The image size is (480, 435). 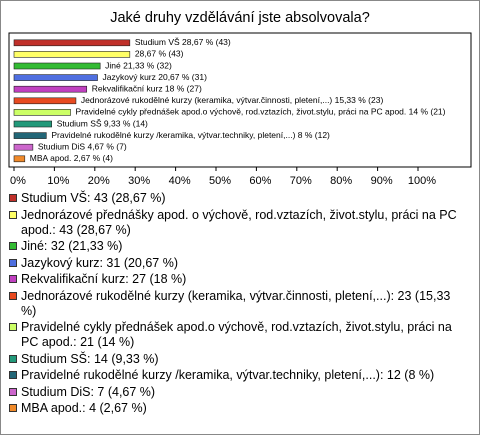 What do you see at coordinates (239, 198) in the screenshot?
I see `legend-entry: Studium VŠ: 43 (28,67 %)` at bounding box center [239, 198].